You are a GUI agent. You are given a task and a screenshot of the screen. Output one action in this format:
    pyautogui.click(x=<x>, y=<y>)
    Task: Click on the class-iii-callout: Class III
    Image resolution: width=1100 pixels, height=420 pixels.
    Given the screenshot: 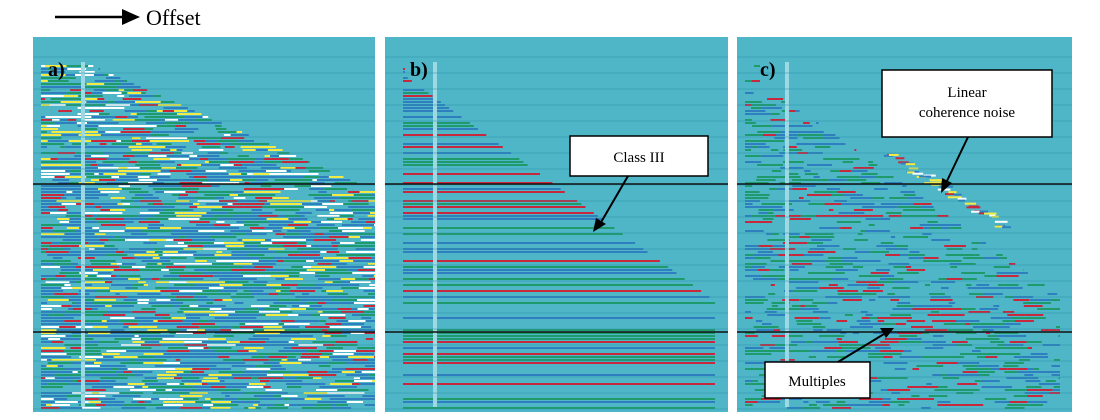 What is the action you would take?
    pyautogui.click(x=639, y=183)
    